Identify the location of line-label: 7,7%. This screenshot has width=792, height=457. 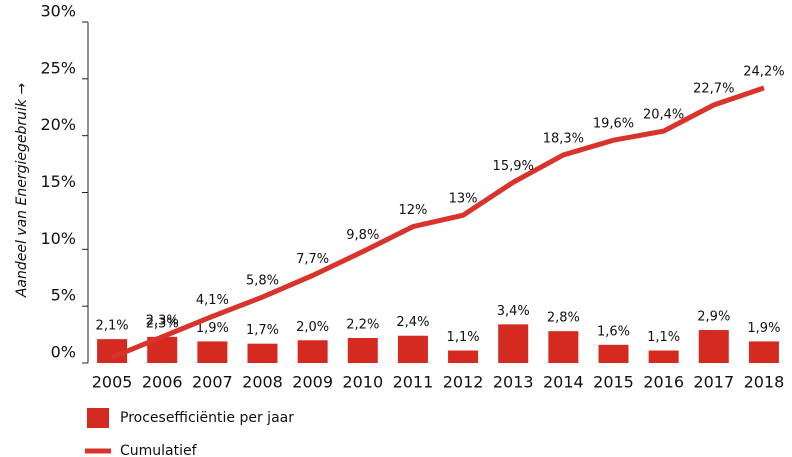
(312, 259).